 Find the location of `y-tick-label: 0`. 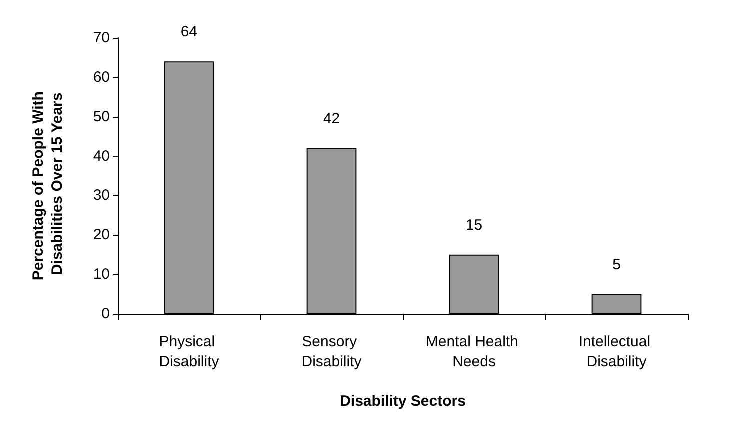

y-tick-label: 0 is located at coordinates (106, 314).